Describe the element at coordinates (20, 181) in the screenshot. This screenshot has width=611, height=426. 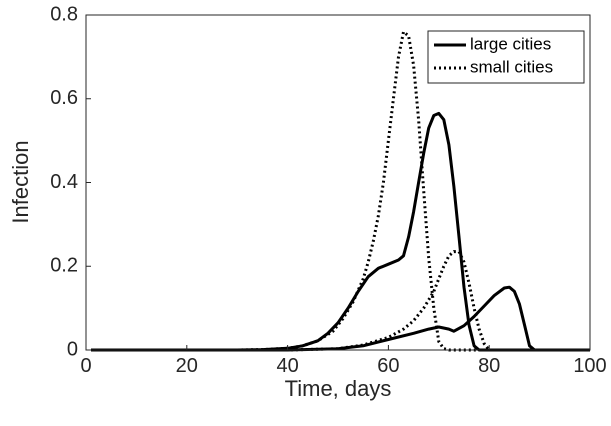
I see `y-axis-label: Infection` at that location.